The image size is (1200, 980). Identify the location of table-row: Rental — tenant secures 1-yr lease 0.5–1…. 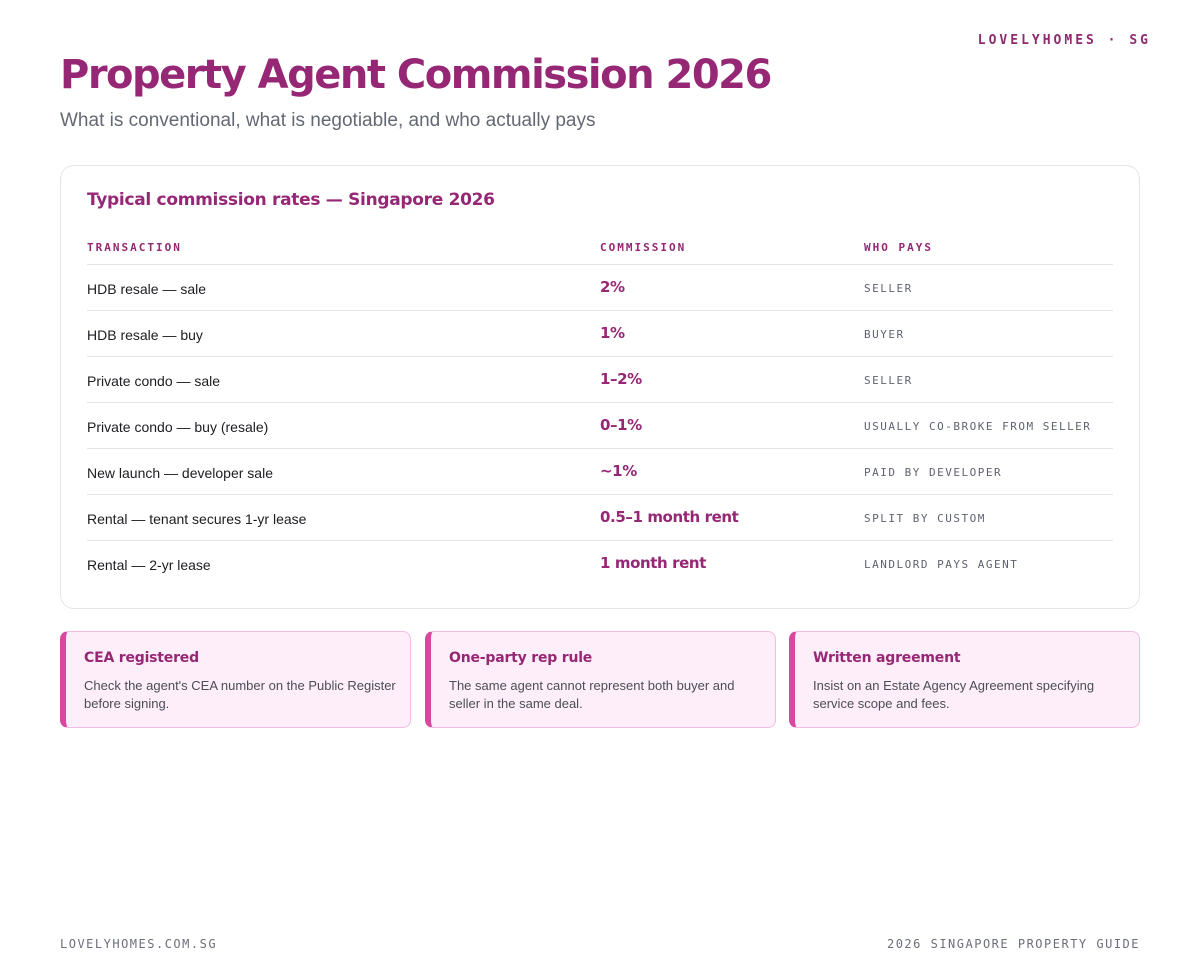
(600, 518).